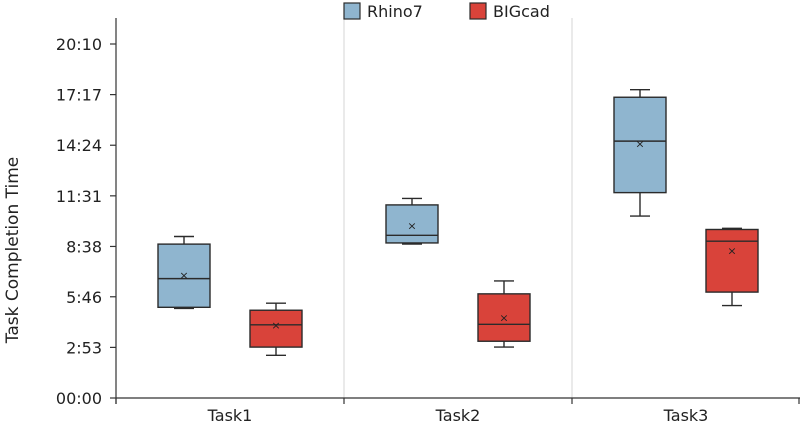  I want to click on box-bigcad-task2: ×, so click(504, 314).